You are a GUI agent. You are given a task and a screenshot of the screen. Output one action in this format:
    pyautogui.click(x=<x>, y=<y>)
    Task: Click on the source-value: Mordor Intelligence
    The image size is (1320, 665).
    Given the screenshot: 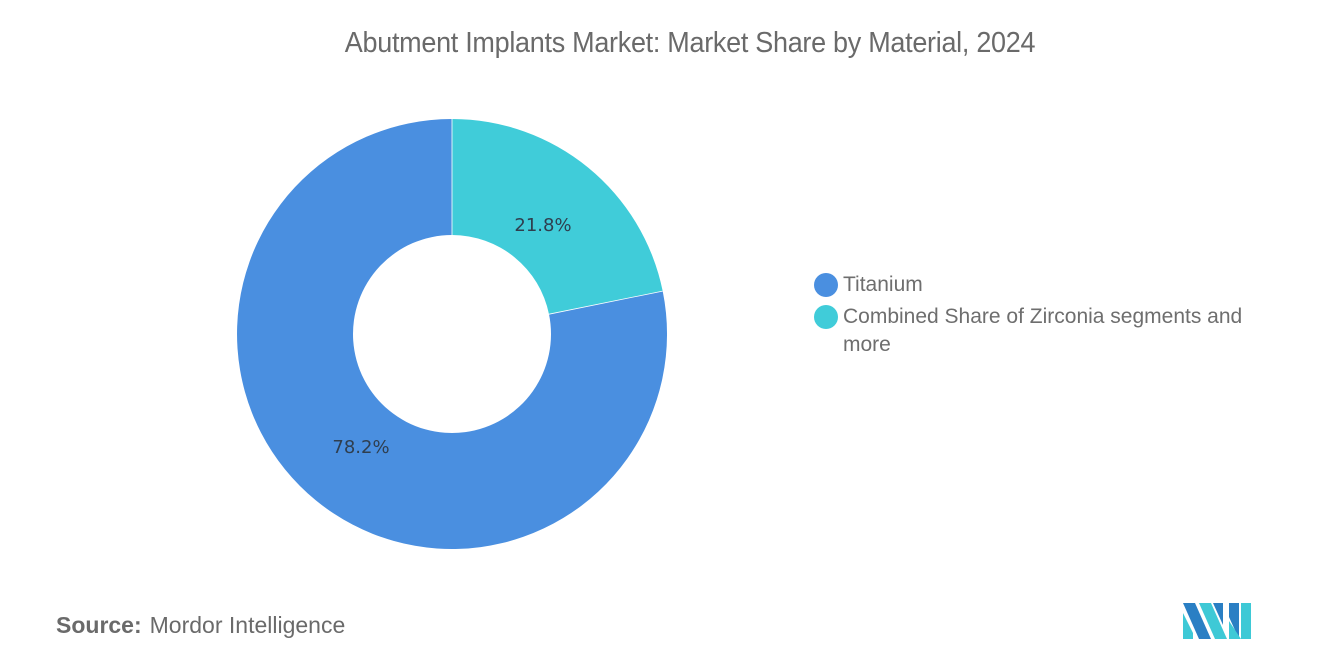 What is the action you would take?
    pyautogui.click(x=247, y=625)
    